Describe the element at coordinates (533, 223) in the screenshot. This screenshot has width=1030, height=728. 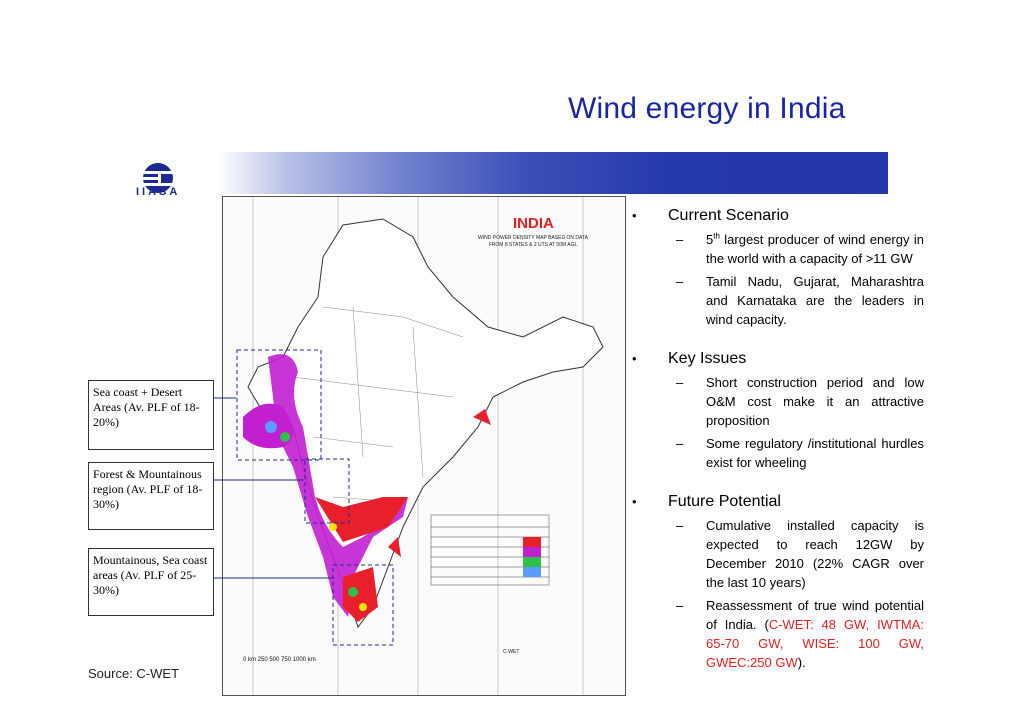
I see `map-heading: INDIA` at that location.